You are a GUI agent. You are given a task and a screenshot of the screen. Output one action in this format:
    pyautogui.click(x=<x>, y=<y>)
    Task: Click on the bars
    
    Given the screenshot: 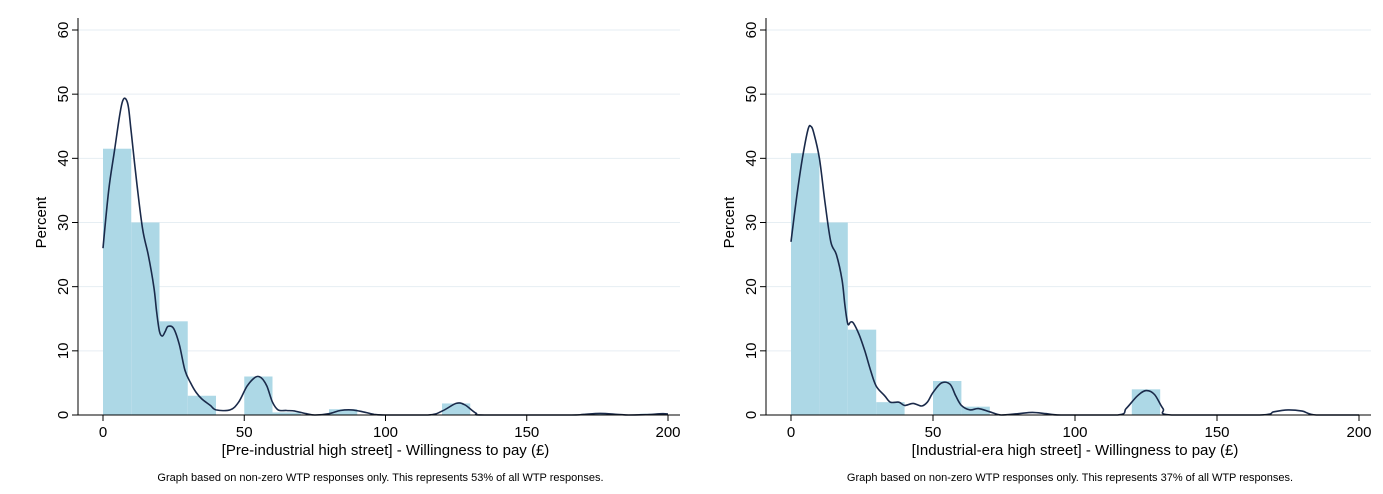 What is the action you would take?
    pyautogui.click(x=976, y=284)
    